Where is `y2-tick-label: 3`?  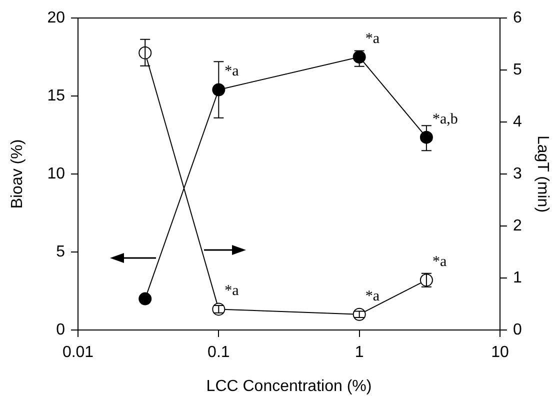
y2-tick-label: 3 is located at coordinates (517, 173).